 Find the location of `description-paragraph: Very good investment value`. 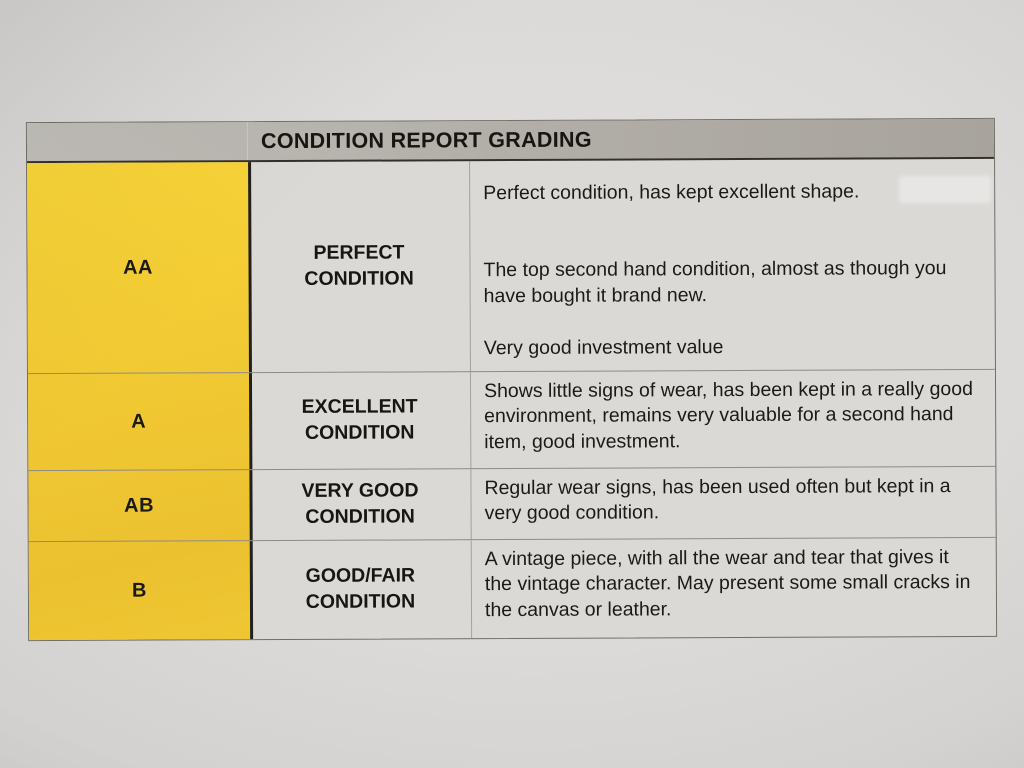

description-paragraph: Very good investment value is located at coordinates (603, 348).